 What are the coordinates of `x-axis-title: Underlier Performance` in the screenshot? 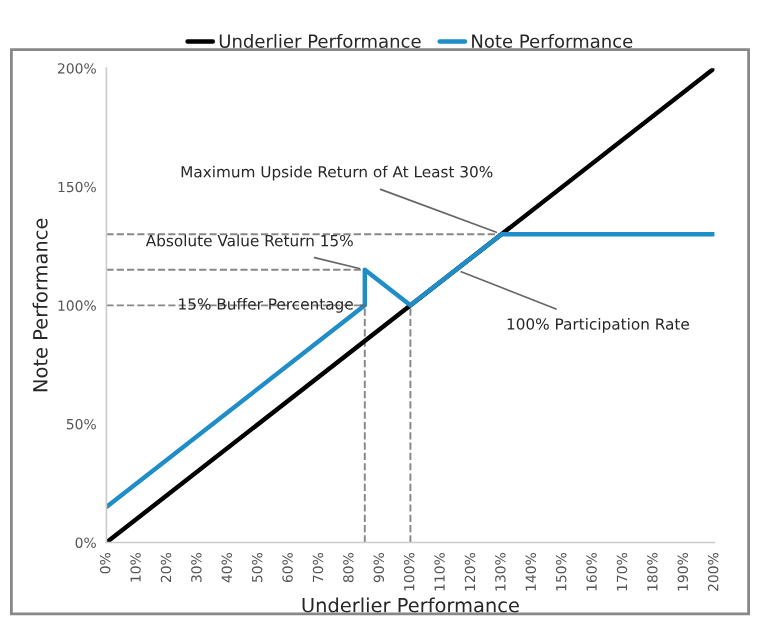 It's located at (410, 605).